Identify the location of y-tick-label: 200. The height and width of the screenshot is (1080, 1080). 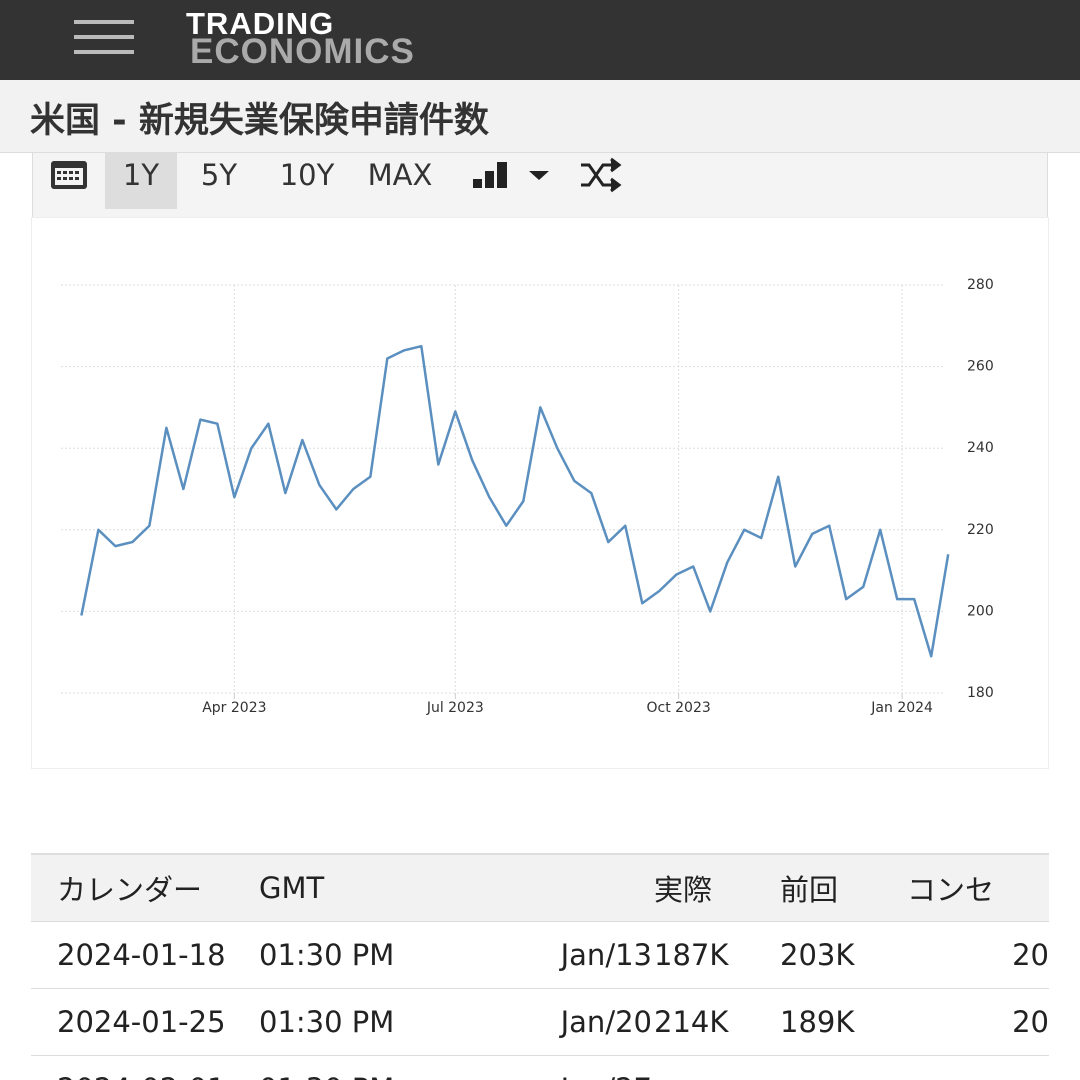
(980, 611).